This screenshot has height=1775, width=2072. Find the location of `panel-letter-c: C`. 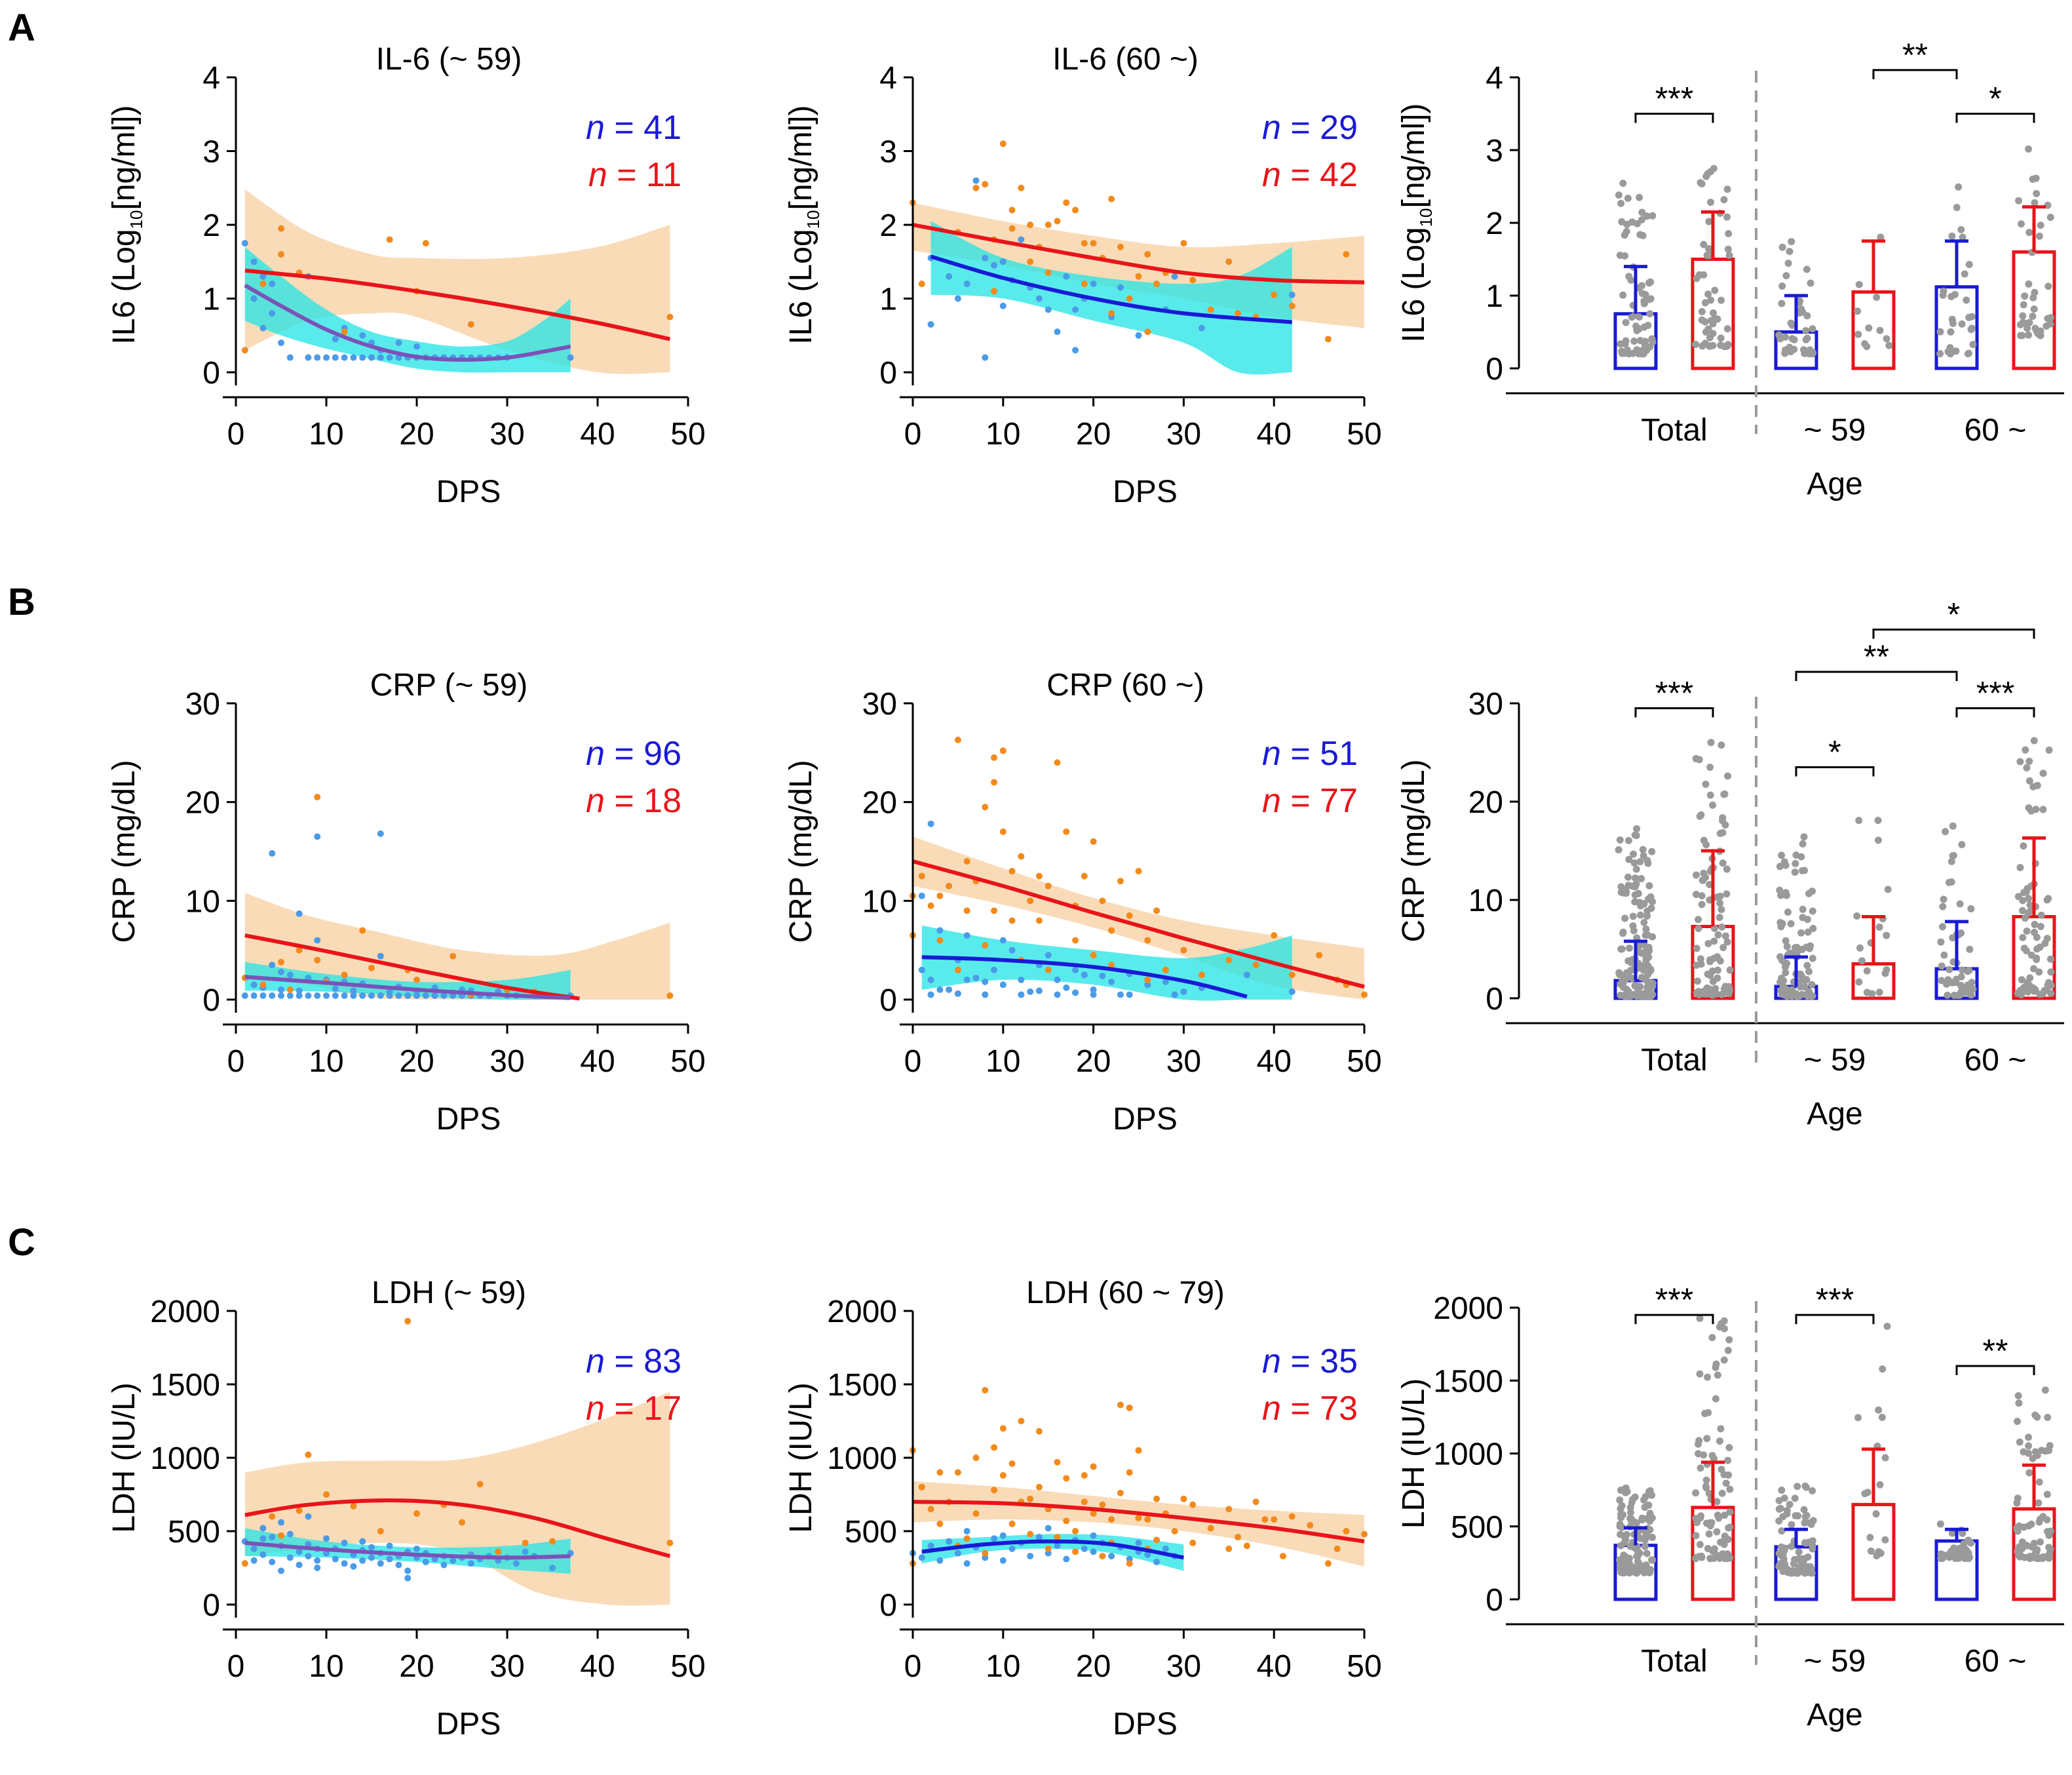

panel-letter-c: C is located at coordinates (22, 1242).